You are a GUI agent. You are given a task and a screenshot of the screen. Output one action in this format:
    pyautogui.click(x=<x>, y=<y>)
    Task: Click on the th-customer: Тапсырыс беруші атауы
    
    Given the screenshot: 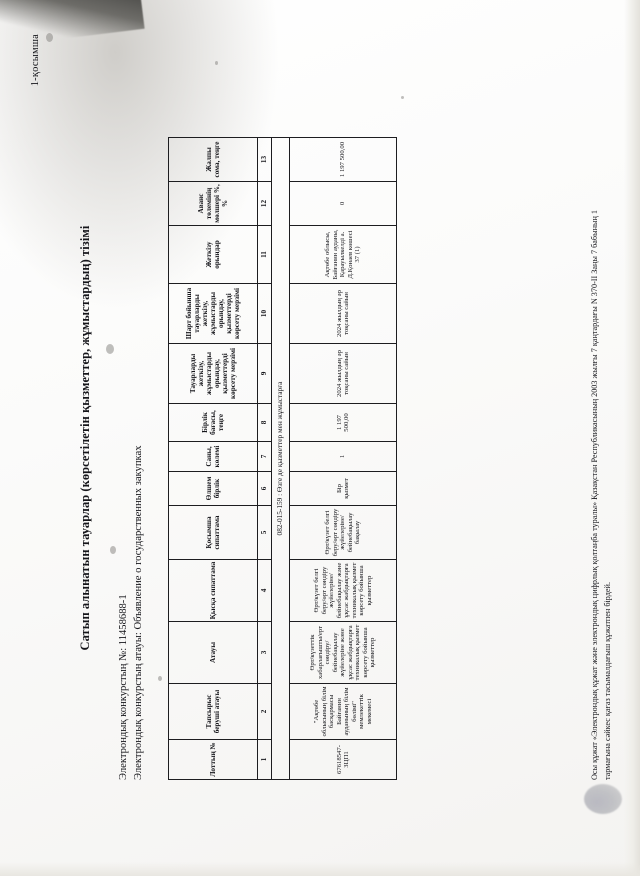 What is the action you would take?
    pyautogui.click(x=213, y=711)
    